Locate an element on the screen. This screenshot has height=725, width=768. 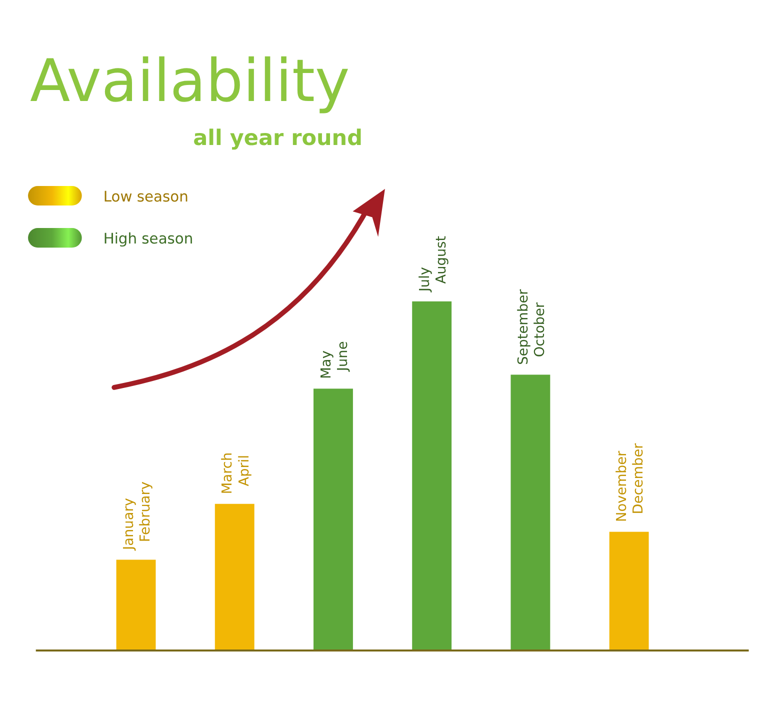
legend-label: Low season is located at coordinates (145, 197).